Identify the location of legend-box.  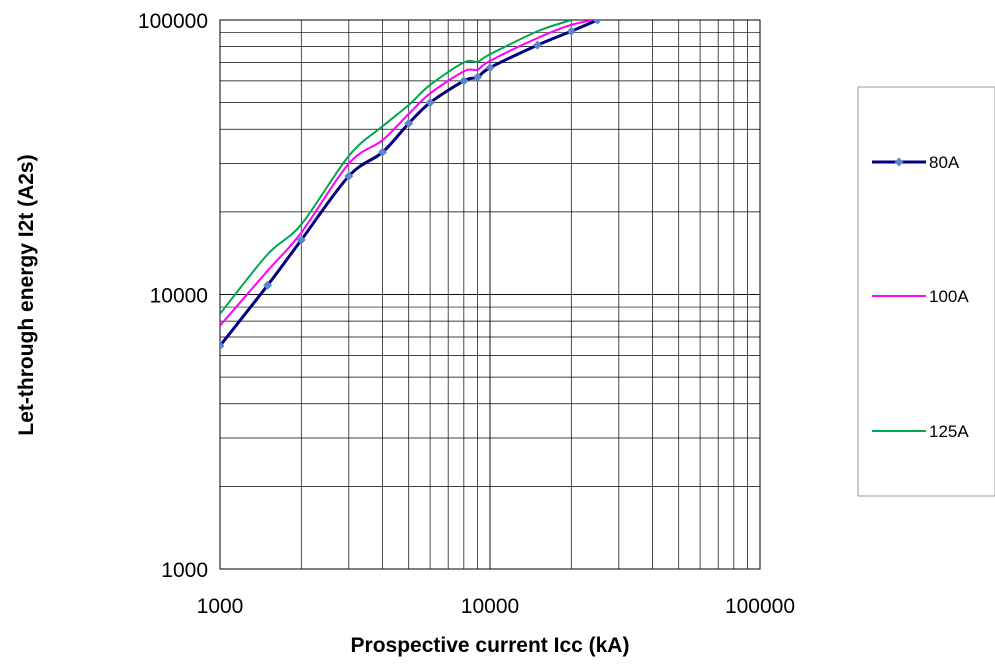
(926, 291).